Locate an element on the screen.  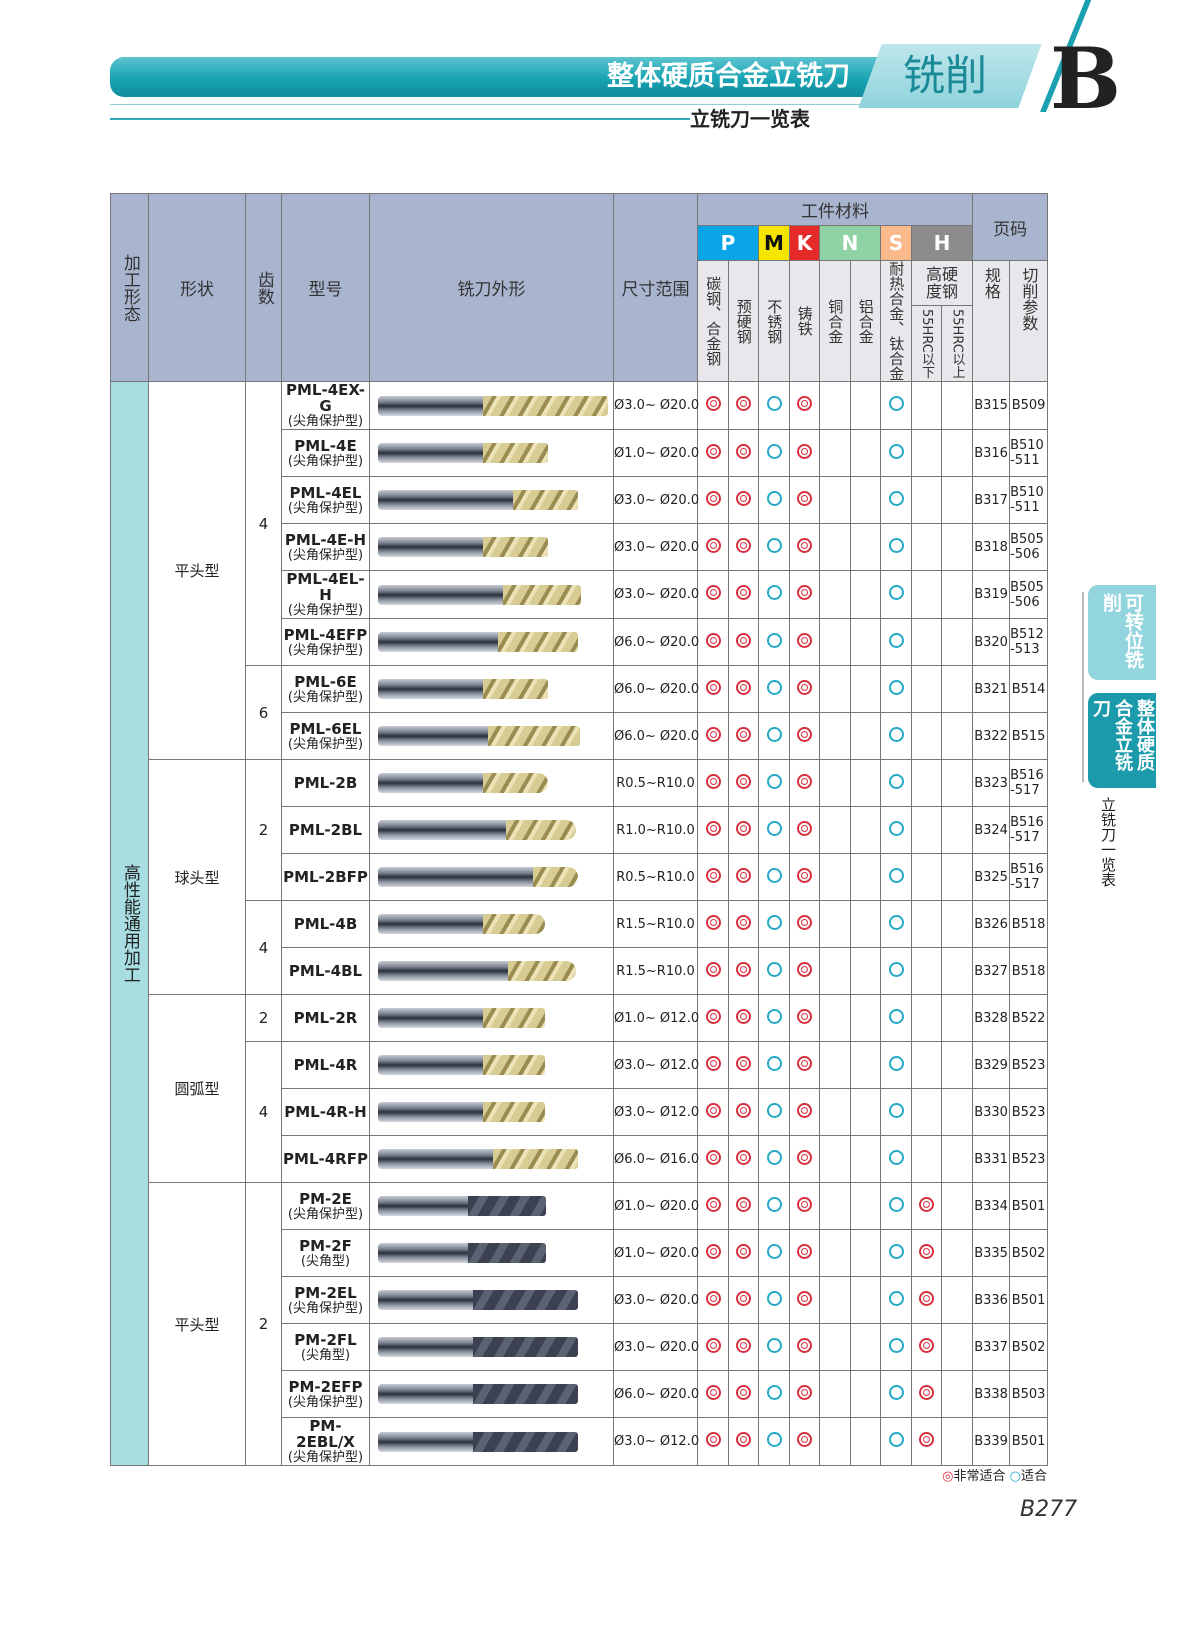
model-cell: PML-4E (尖角保护型) is located at coordinates (325, 453).